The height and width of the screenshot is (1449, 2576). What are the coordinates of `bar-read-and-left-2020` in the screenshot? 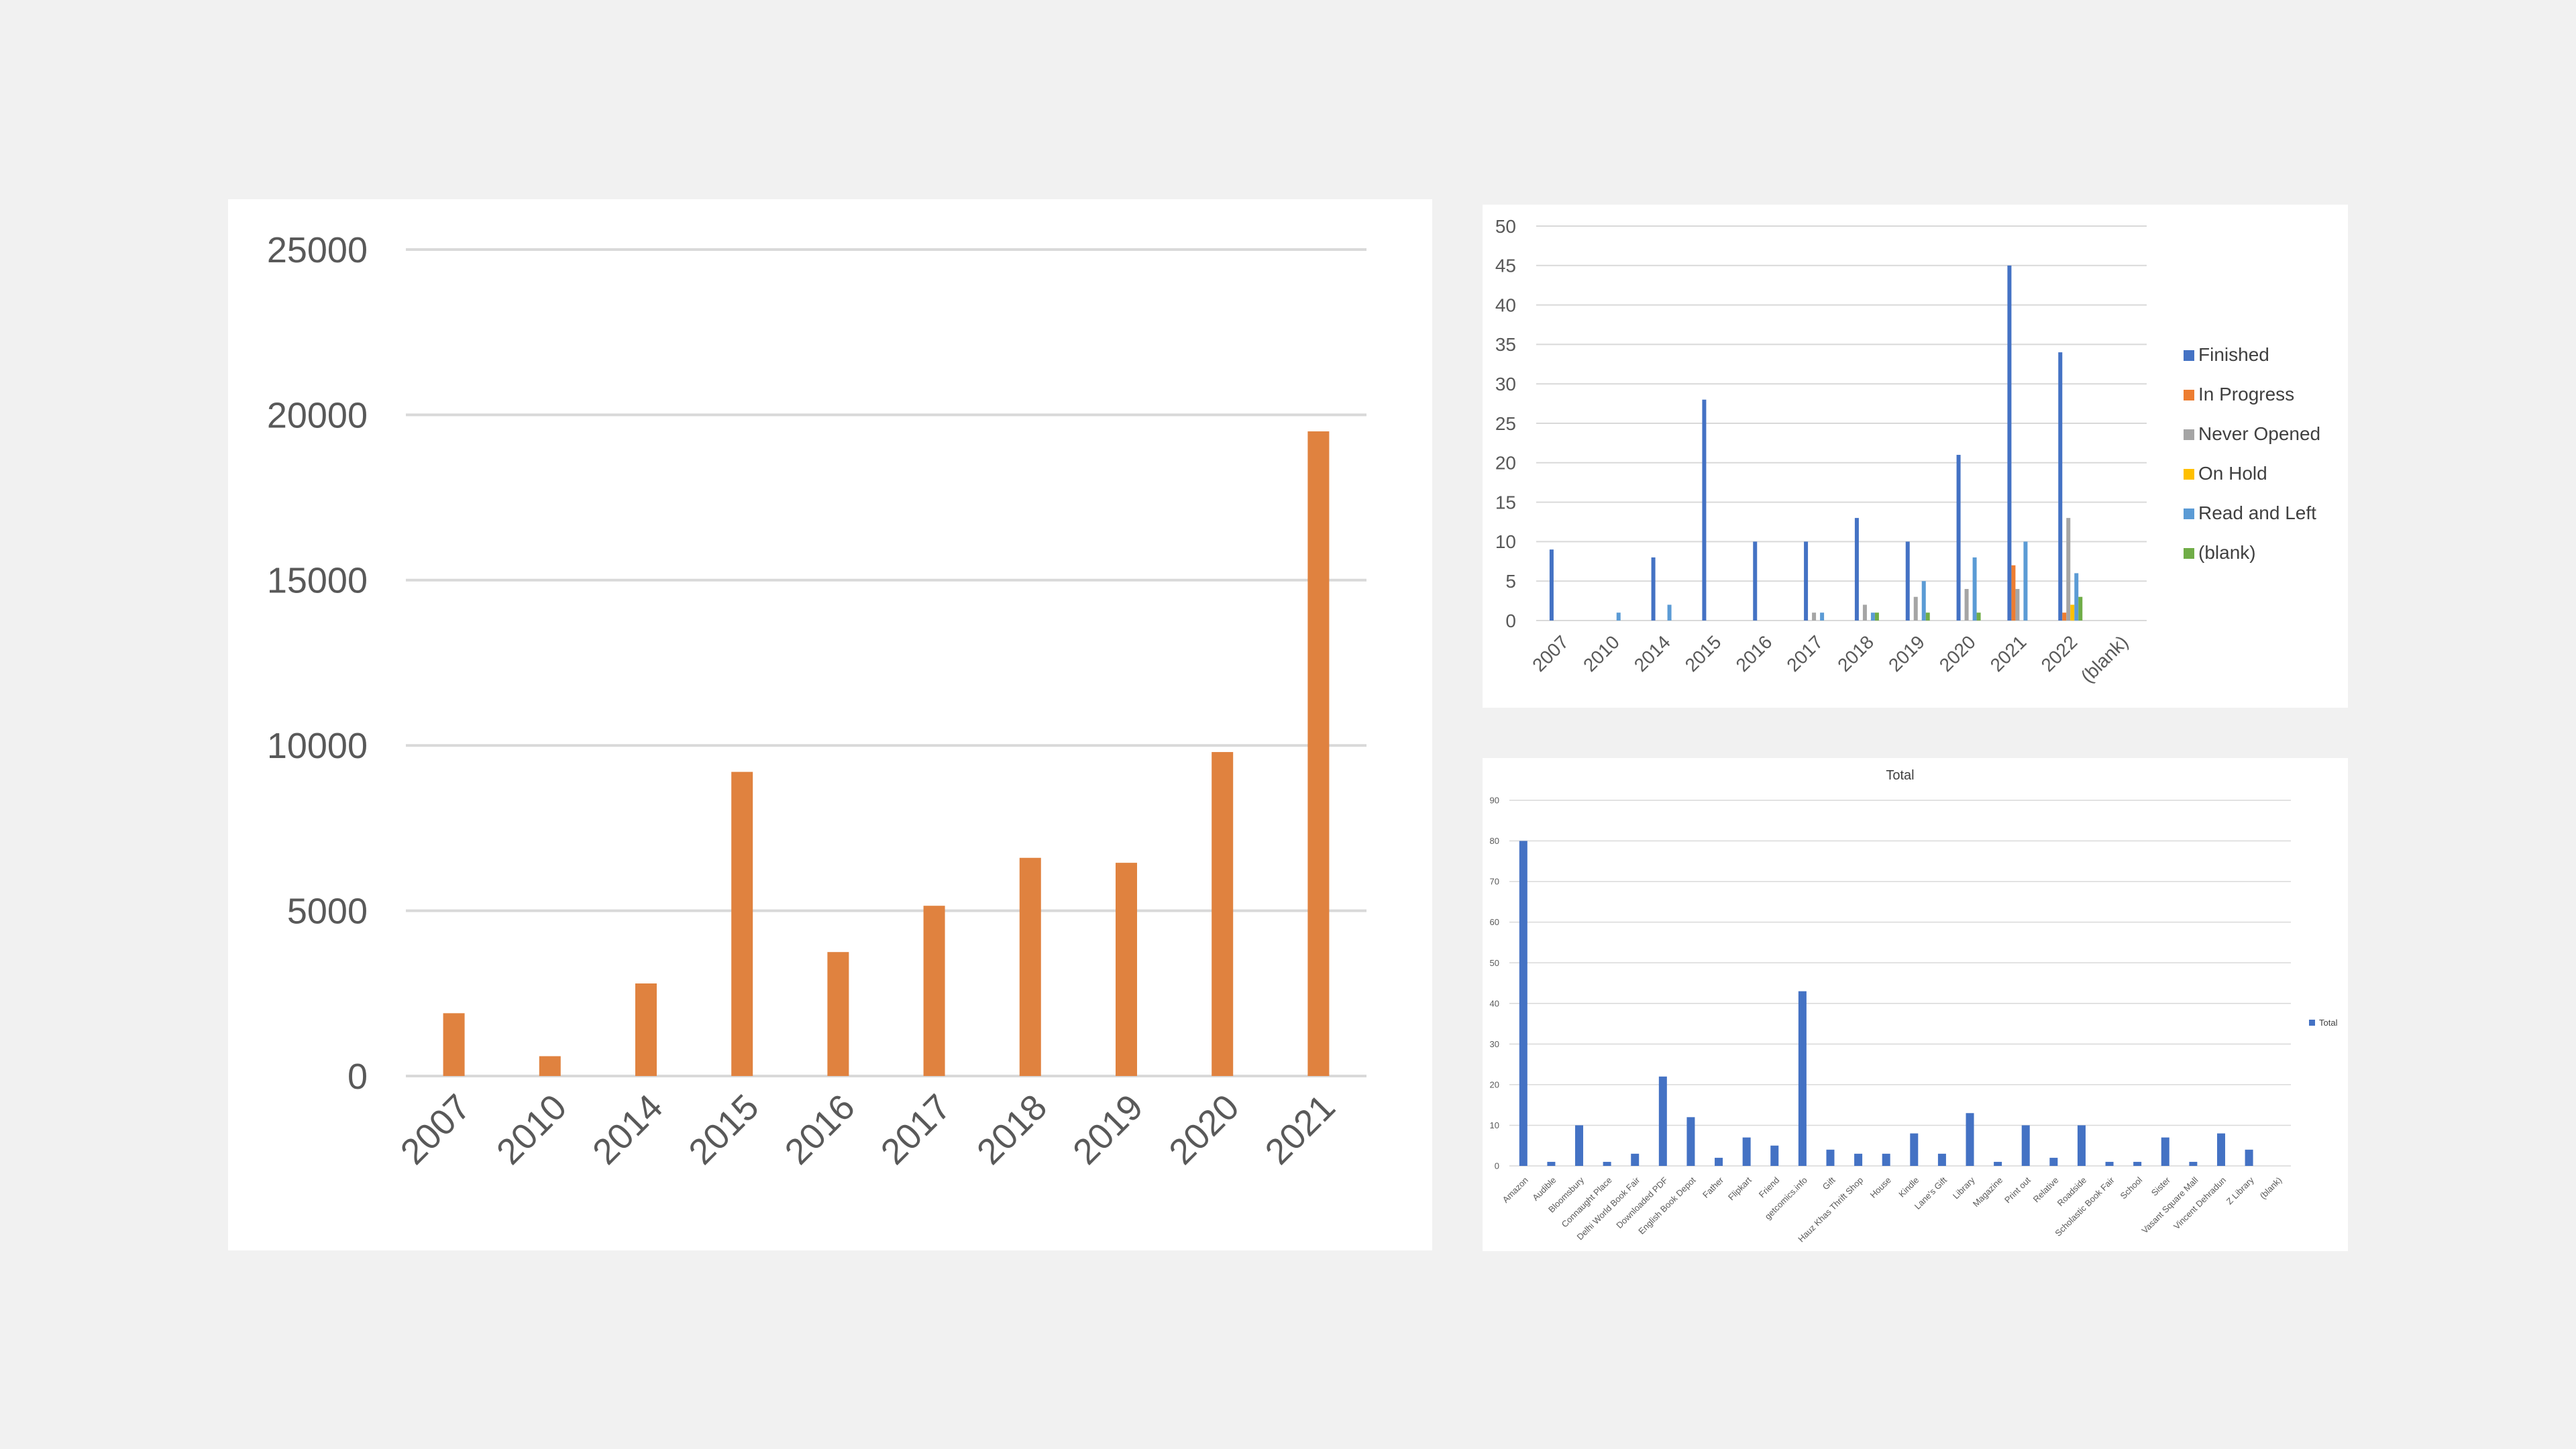 It's located at (1974, 589).